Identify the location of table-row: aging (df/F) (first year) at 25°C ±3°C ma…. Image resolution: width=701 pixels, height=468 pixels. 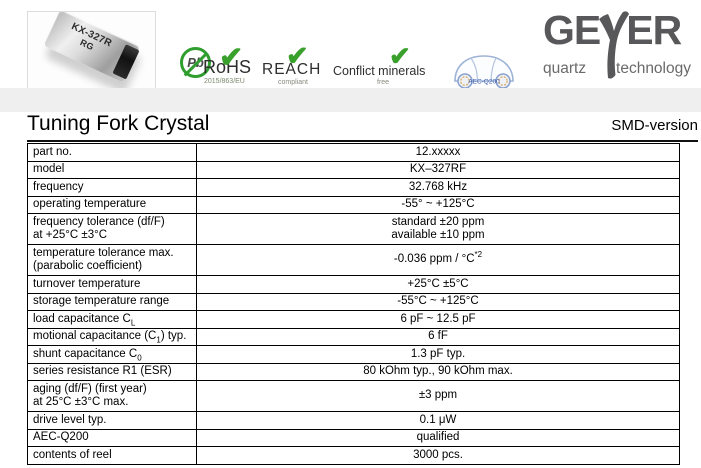
(353, 396).